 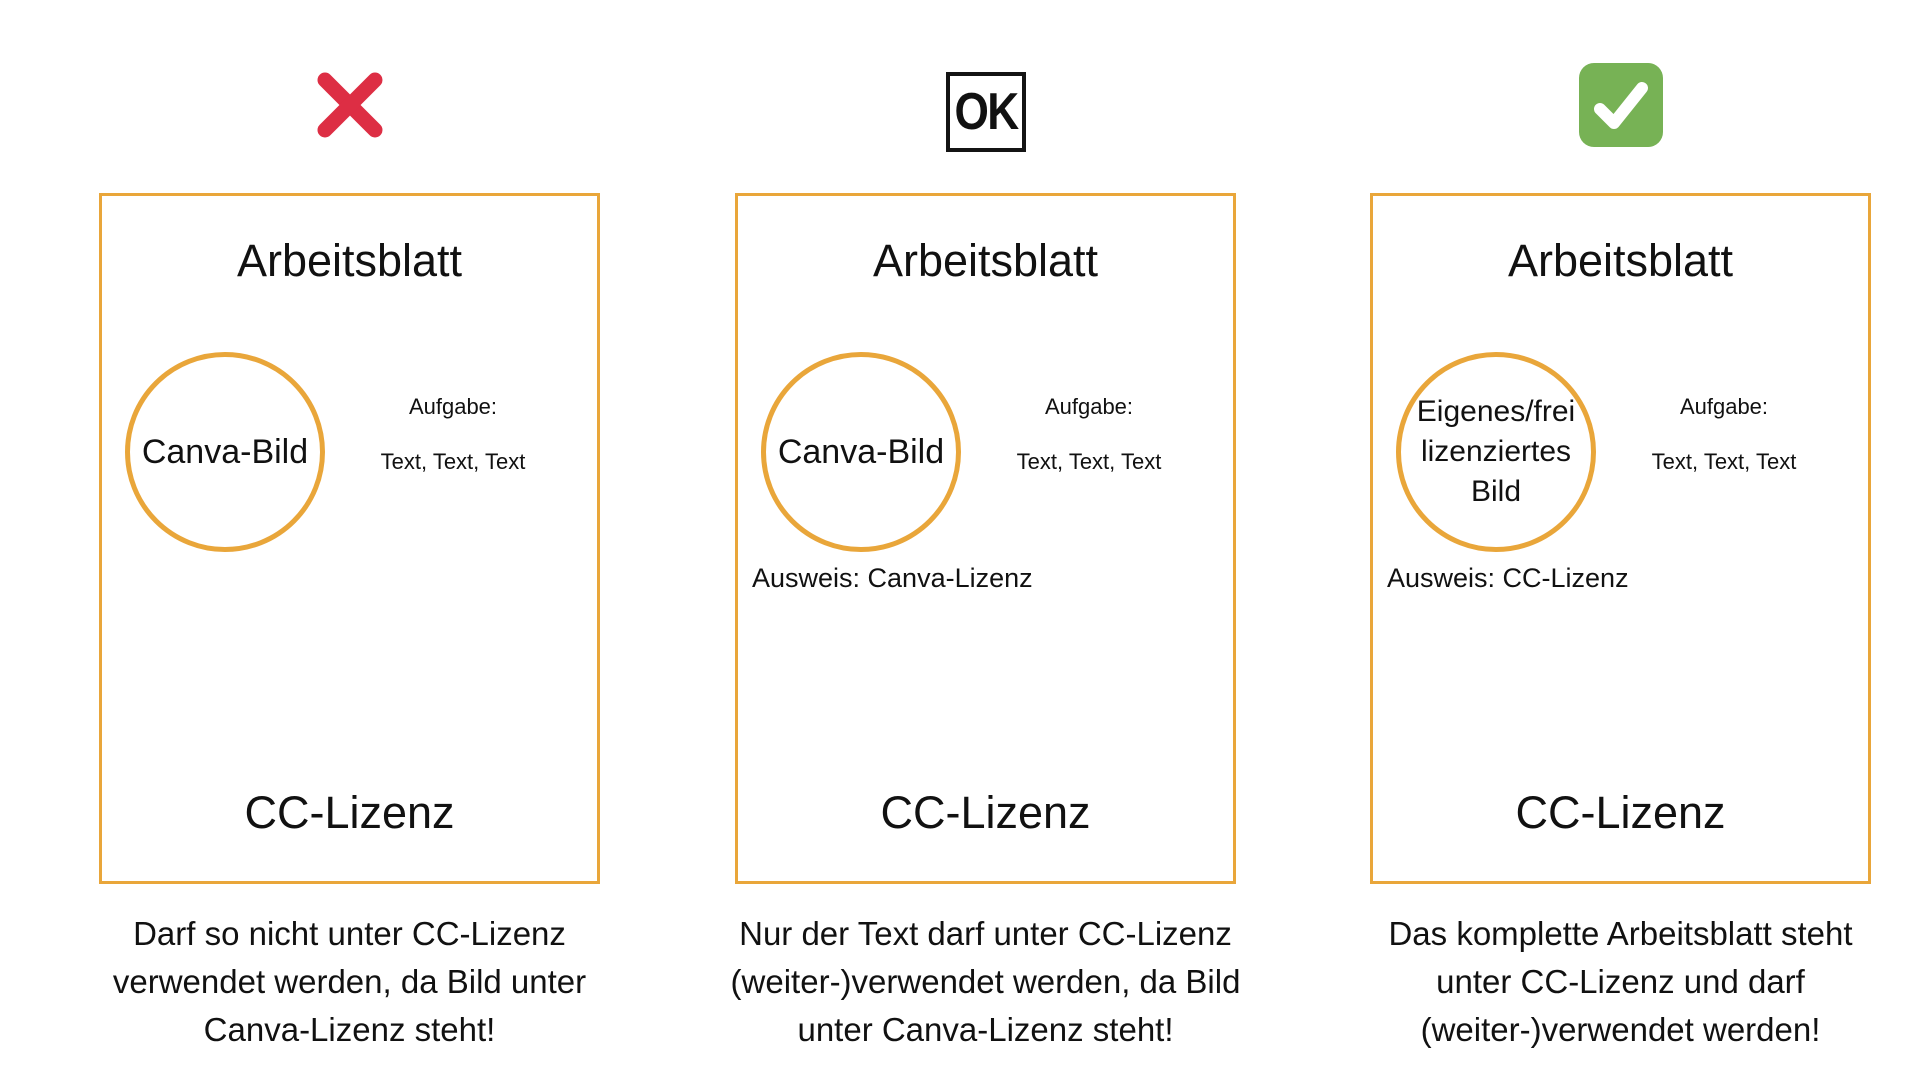 I want to click on caption-line: unter CC-Lizenz und darf, so click(x=1620, y=981).